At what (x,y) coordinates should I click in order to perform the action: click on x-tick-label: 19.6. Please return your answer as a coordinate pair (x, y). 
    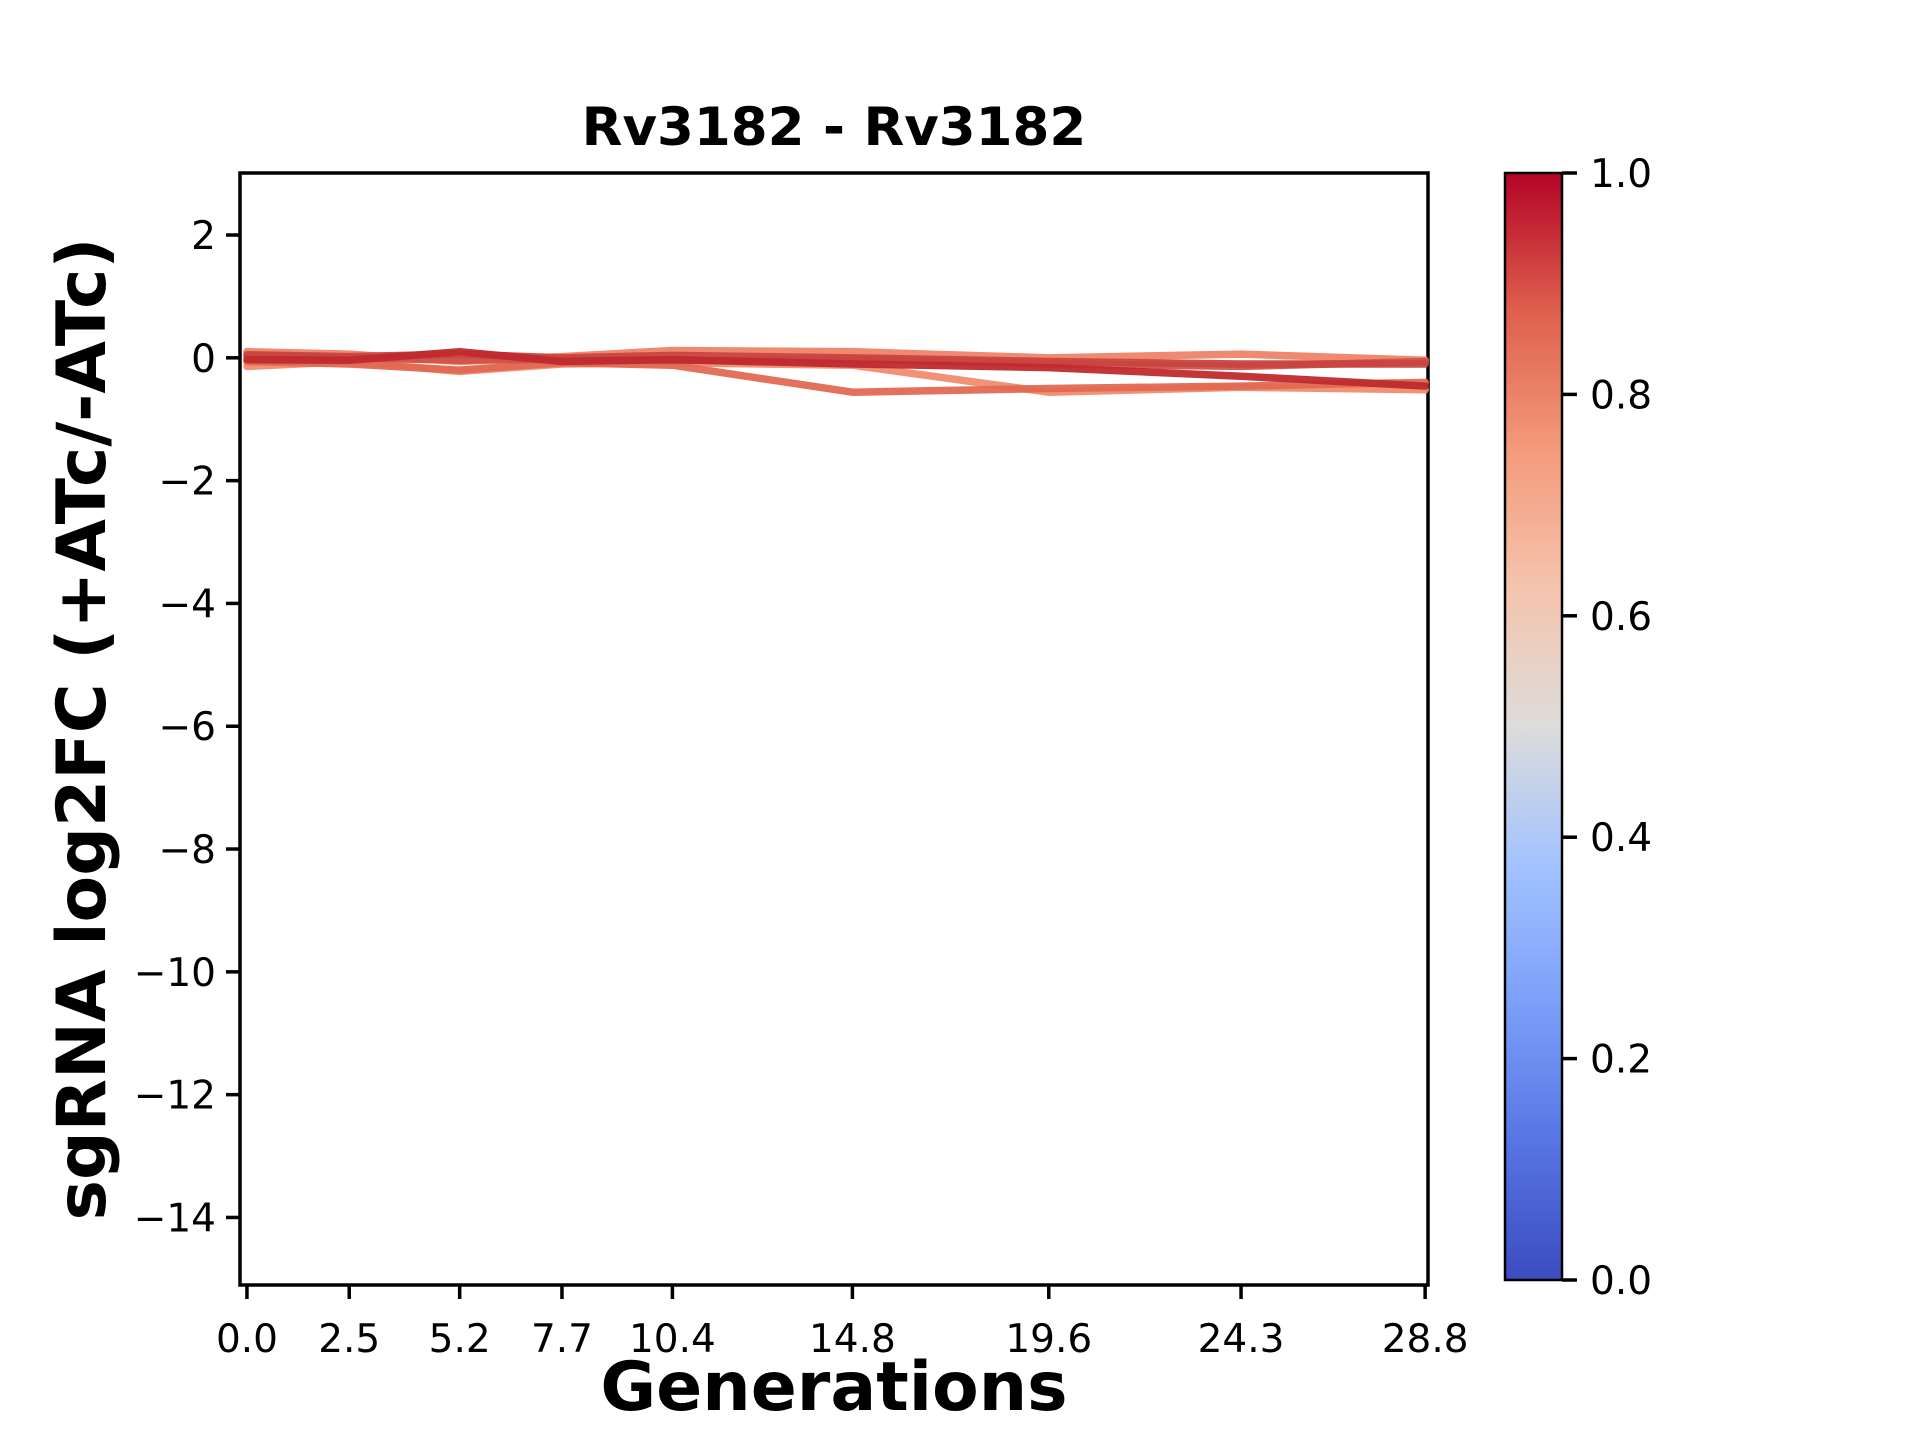
    Looking at the image, I should click on (1048, 1339).